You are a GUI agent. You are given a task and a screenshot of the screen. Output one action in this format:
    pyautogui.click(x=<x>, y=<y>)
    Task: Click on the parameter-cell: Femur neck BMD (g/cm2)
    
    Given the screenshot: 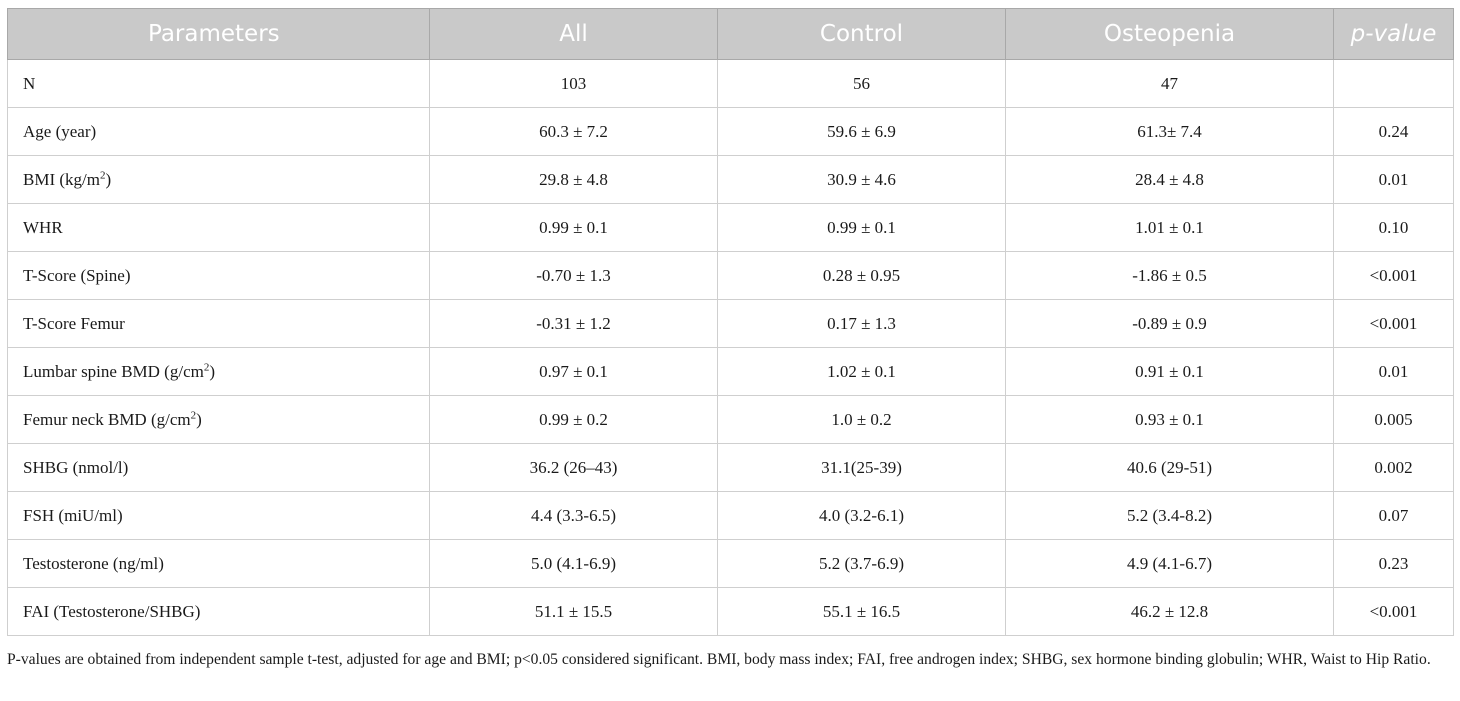 What is the action you would take?
    pyautogui.click(x=218, y=419)
    